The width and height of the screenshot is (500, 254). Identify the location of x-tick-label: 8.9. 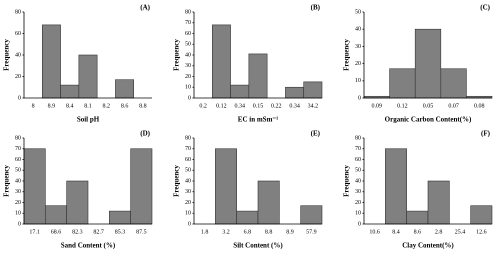
(290, 232).